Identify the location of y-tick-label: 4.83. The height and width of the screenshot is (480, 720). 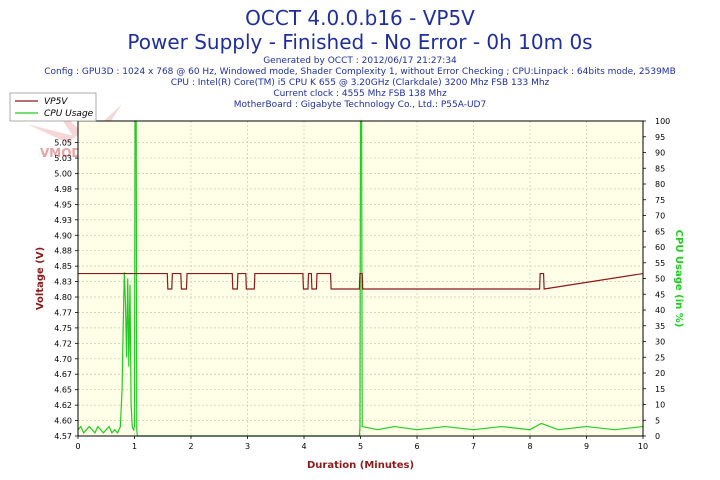
(63, 282).